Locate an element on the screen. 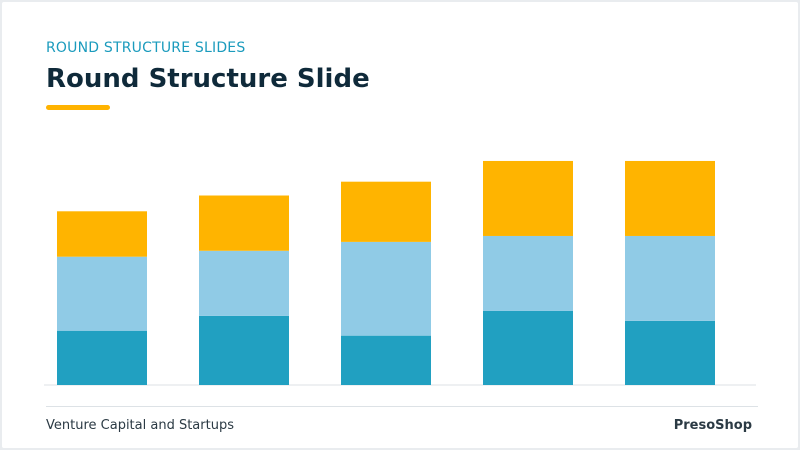  slide-title: Round Structure Slide is located at coordinates (208, 79).